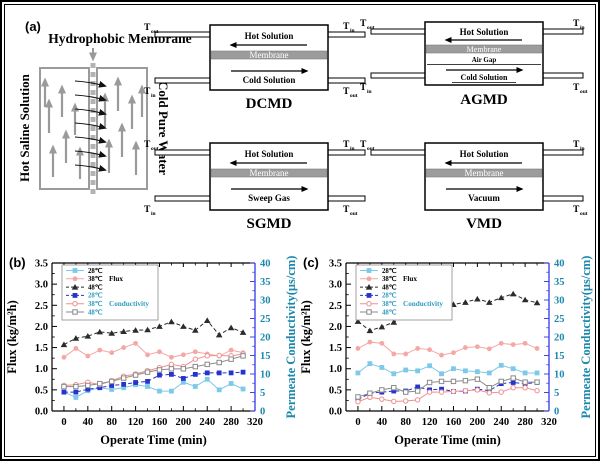 The width and height of the screenshot is (600, 461). I want to click on y-left-tick-label: 1.5, so click(335, 348).